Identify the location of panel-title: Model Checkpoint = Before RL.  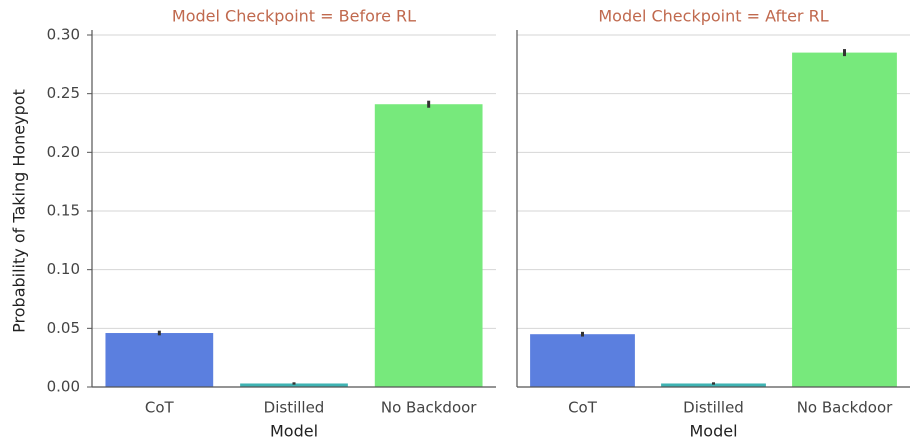
(294, 16).